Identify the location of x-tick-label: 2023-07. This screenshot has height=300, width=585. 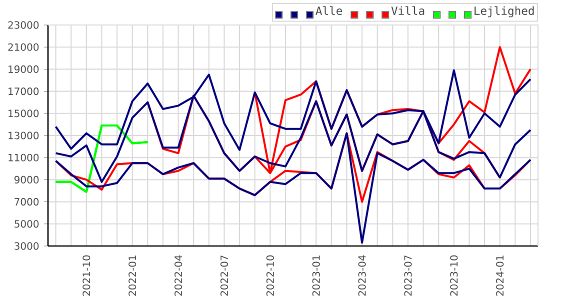
(408, 276).